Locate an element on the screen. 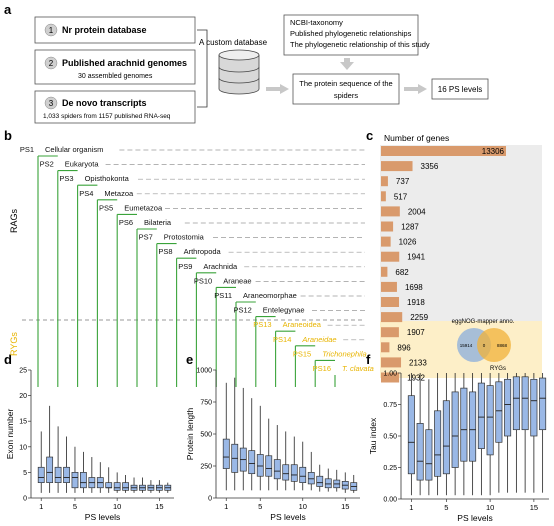 Image resolution: width=554 pixels, height=526 pixels. bar-value-label: 1698 is located at coordinates (414, 287).